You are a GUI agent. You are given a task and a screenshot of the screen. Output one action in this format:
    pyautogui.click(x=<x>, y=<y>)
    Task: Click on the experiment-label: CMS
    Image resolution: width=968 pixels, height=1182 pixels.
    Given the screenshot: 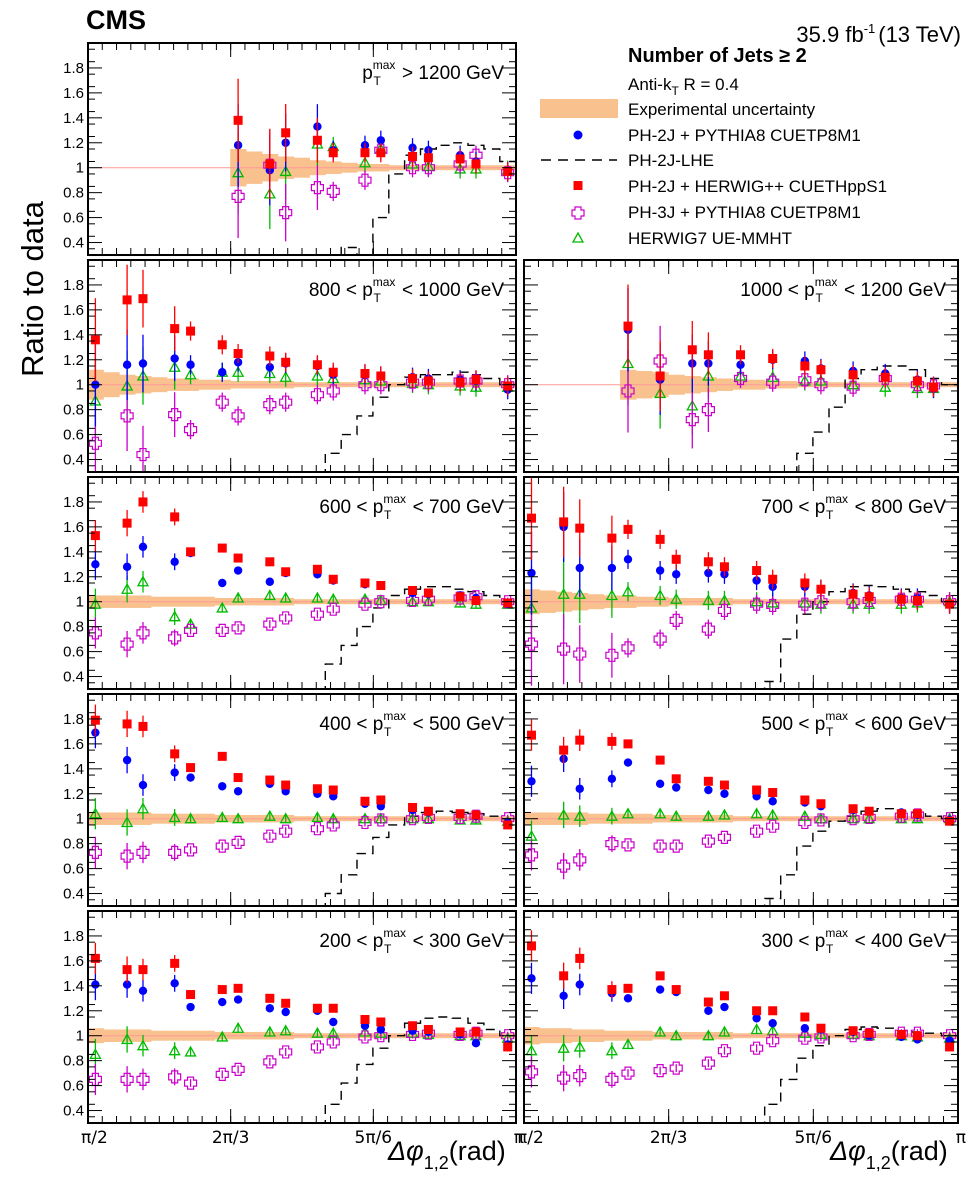 What is the action you would take?
    pyautogui.click(x=116, y=20)
    